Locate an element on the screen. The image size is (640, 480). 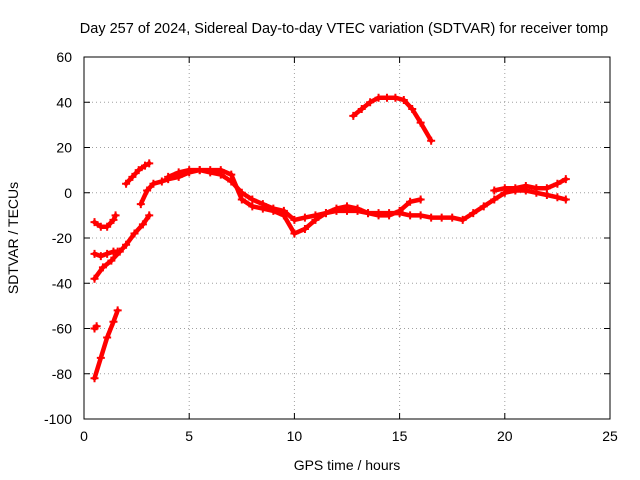
y-tick-label: -80 is located at coordinates (62, 374).